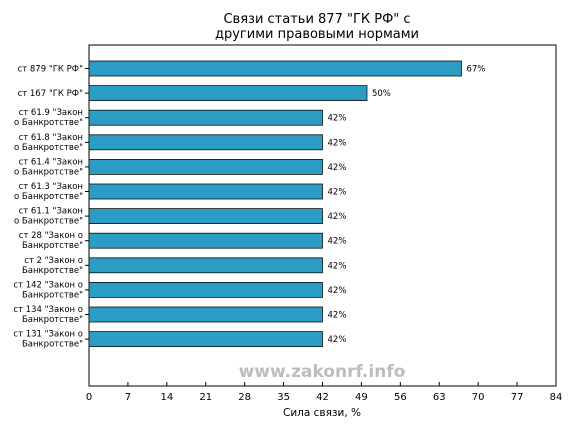 The height and width of the screenshot is (432, 576). I want to click on x-tick-label: 42, so click(322, 397).